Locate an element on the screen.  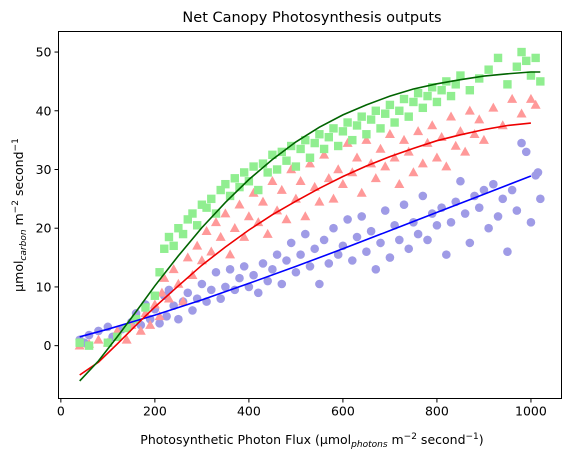
x-axis-label-sup1: −2 is located at coordinates (410, 437).